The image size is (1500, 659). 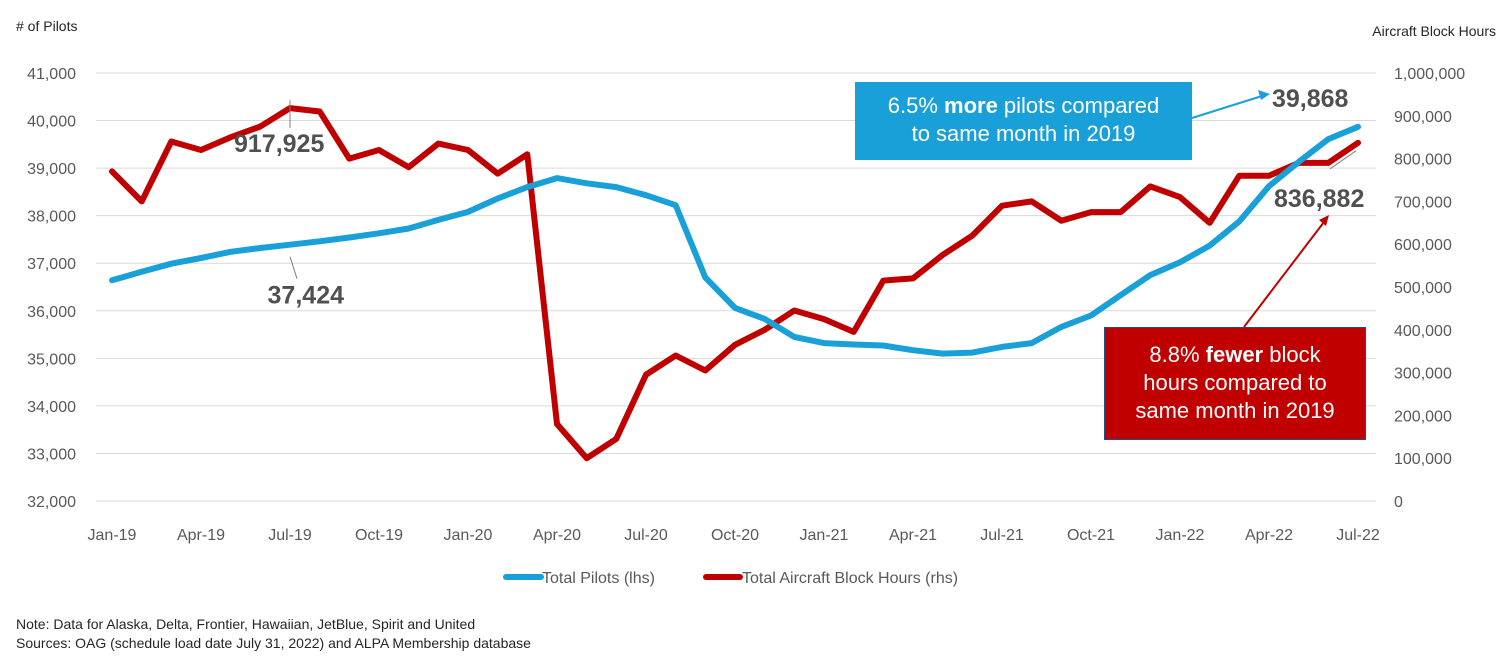 I want to click on x-tick-label: Apr-22, so click(x=1269, y=535).